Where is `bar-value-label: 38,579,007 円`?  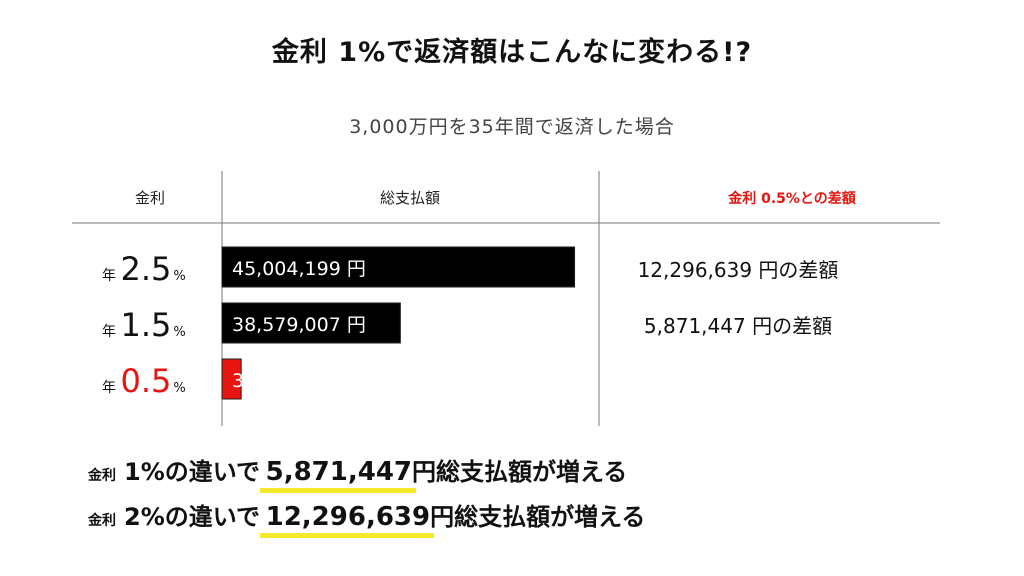 bar-value-label: 38,579,007 円 is located at coordinates (299, 325).